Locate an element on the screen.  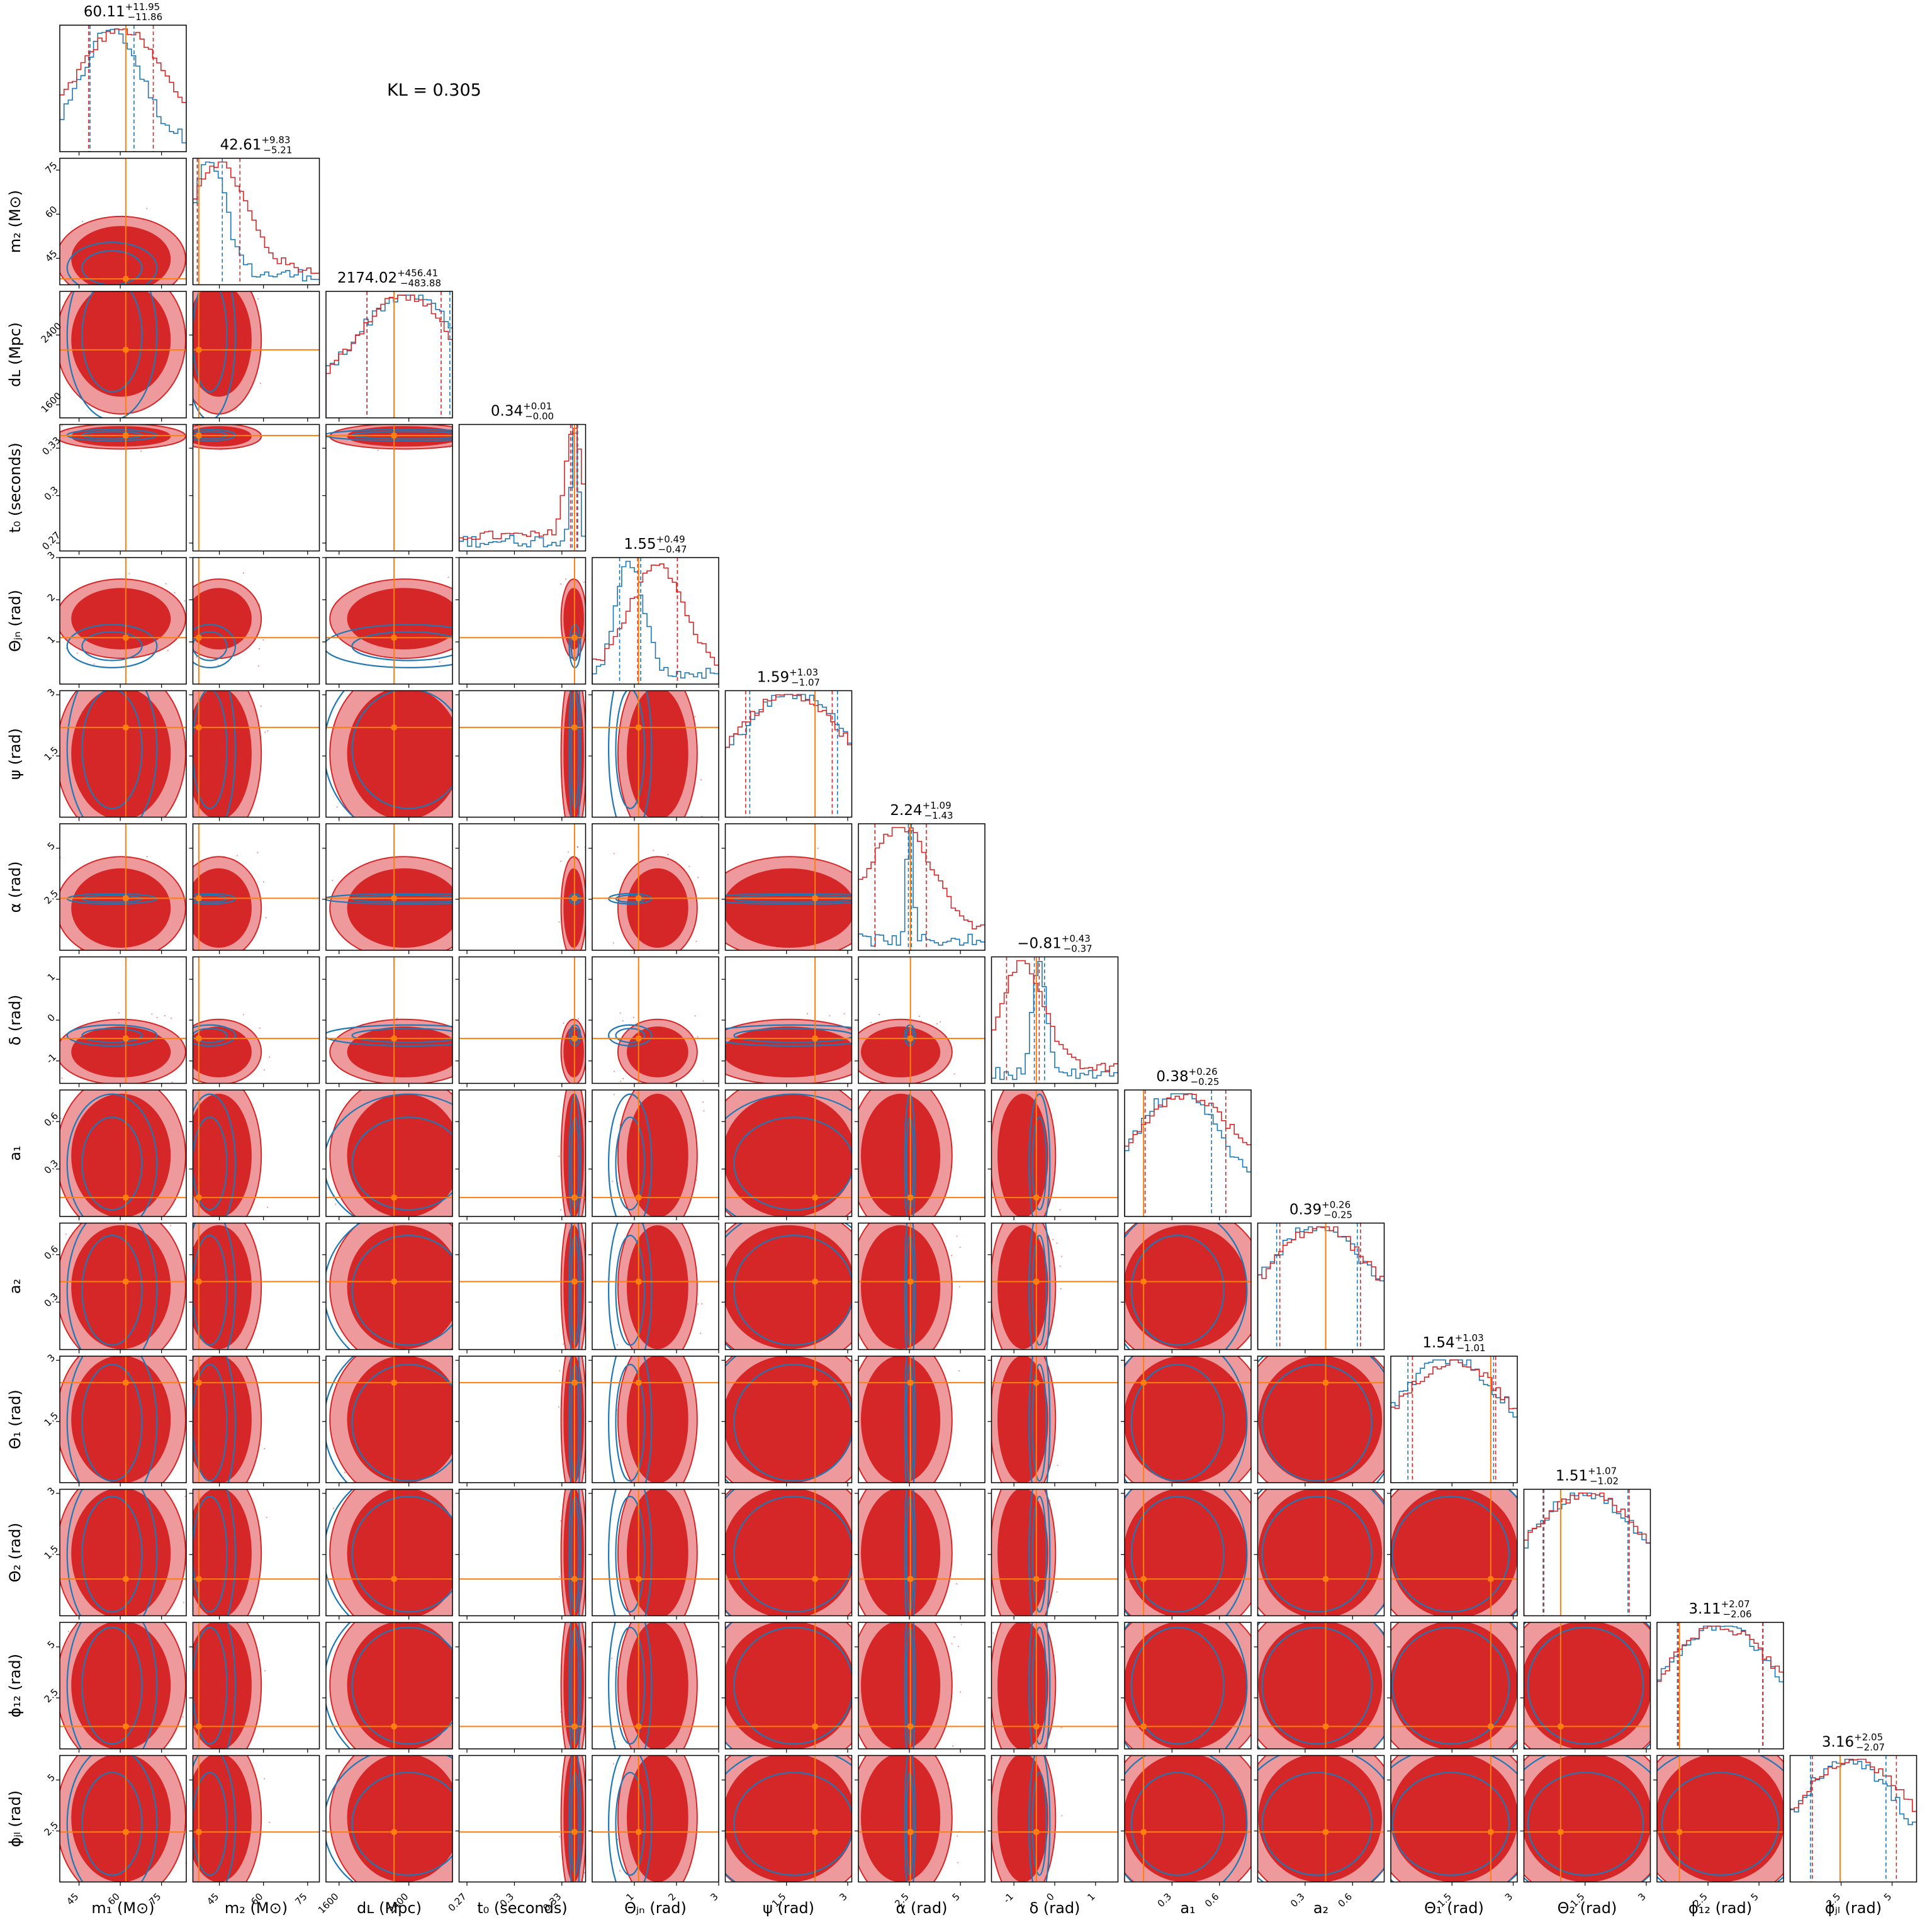
panel-theta2-a1 is located at coordinates (1186, 1554).